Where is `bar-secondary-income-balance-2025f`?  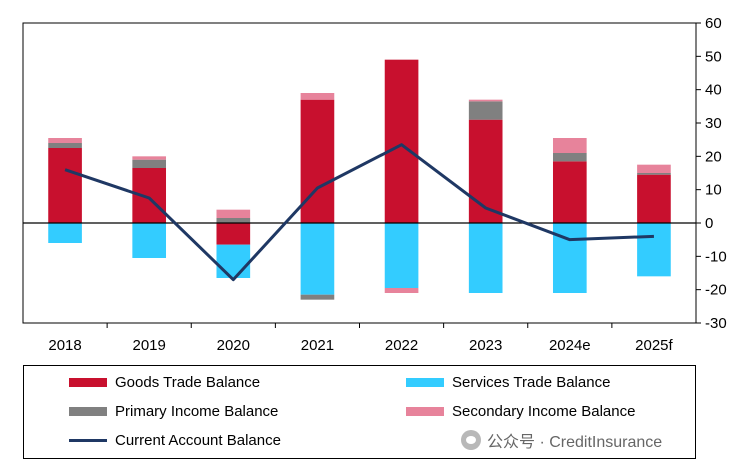 bar-secondary-income-balance-2025f is located at coordinates (654, 168).